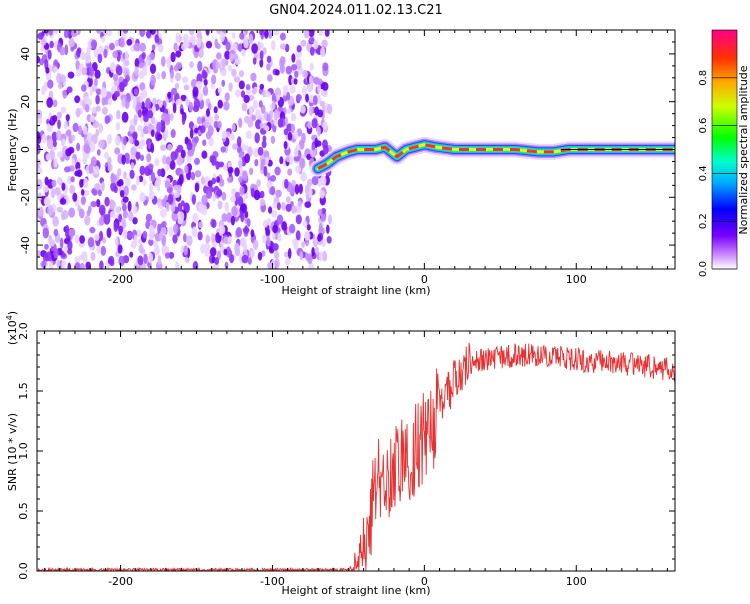 Image resolution: width=750 pixels, height=604 pixels. What do you see at coordinates (25, 245) in the screenshot?
I see `y-tick-label: -40` at bounding box center [25, 245].